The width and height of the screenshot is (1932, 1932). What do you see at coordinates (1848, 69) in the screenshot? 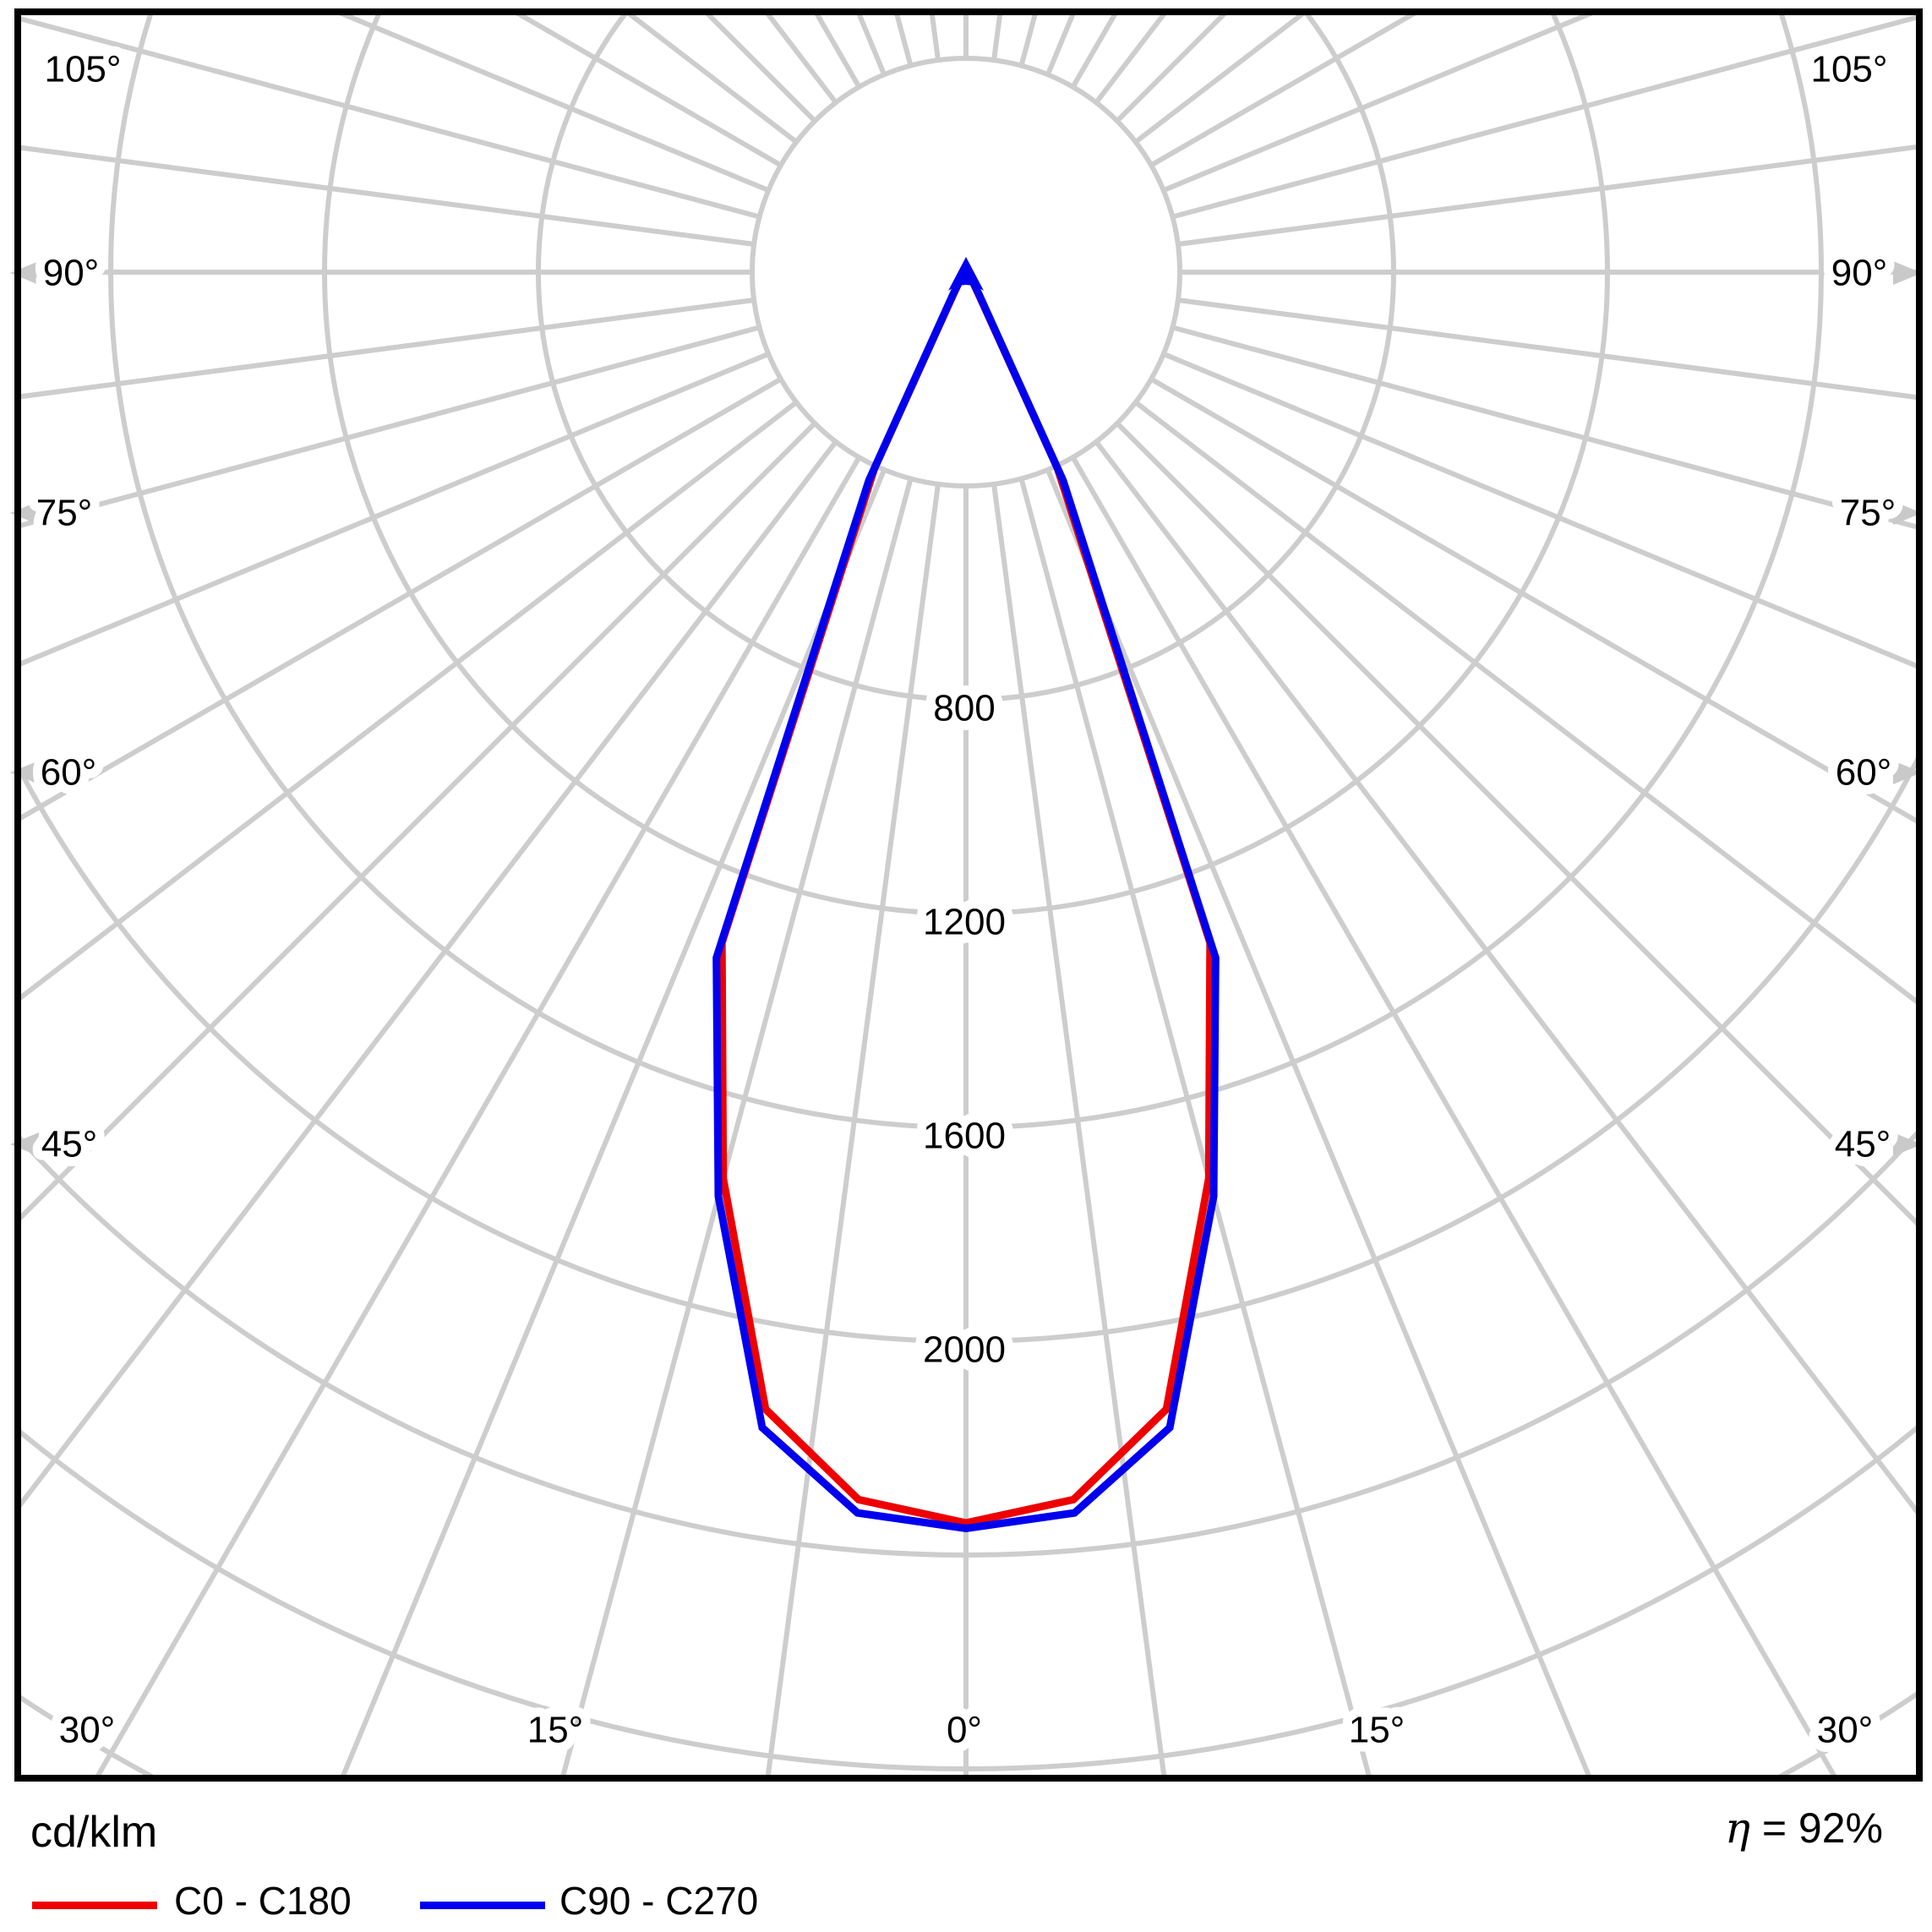
I see `angle-label-right: 105°` at bounding box center [1848, 69].